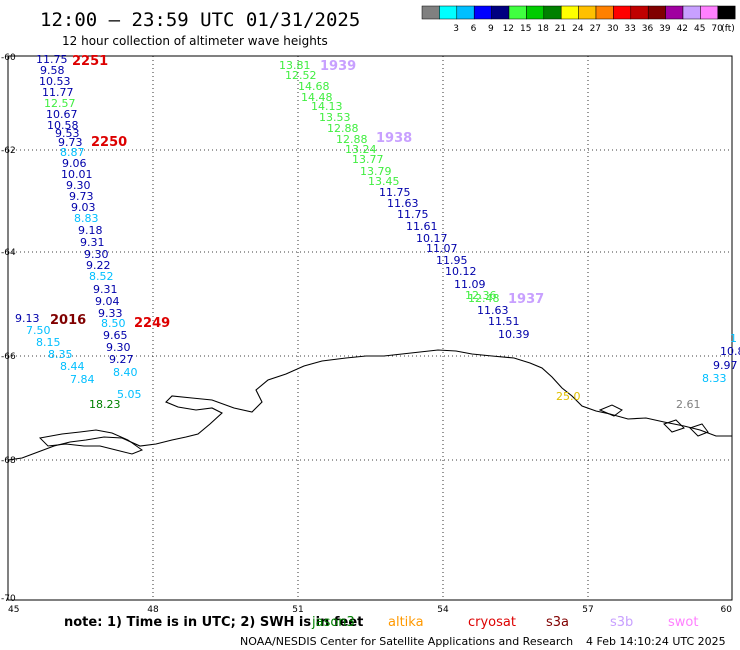 This screenshot has height=650, width=740. Describe the element at coordinates (683, 622) in the screenshot. I see `satellite-legend-item: swot` at that location.